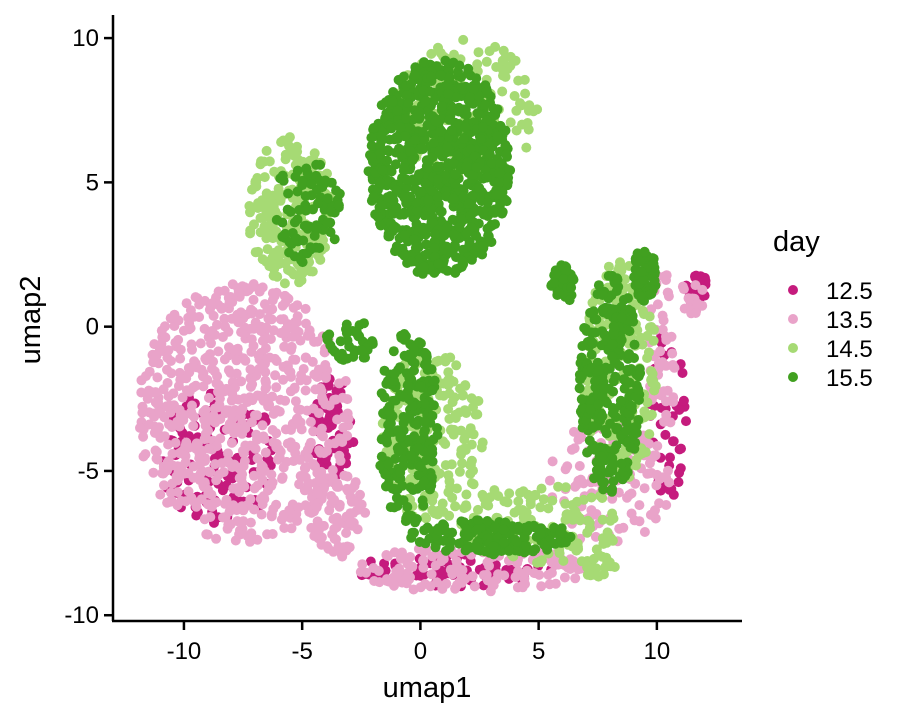  I want to click on y-tick-label: 10, so click(85, 38).